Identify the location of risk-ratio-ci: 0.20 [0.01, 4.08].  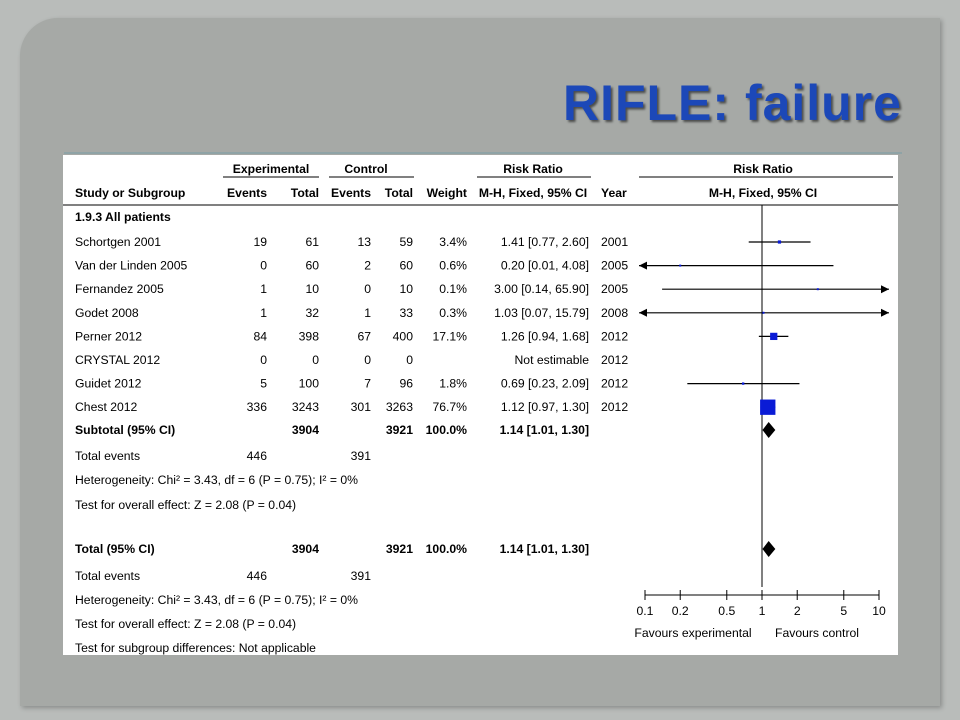
(545, 266).